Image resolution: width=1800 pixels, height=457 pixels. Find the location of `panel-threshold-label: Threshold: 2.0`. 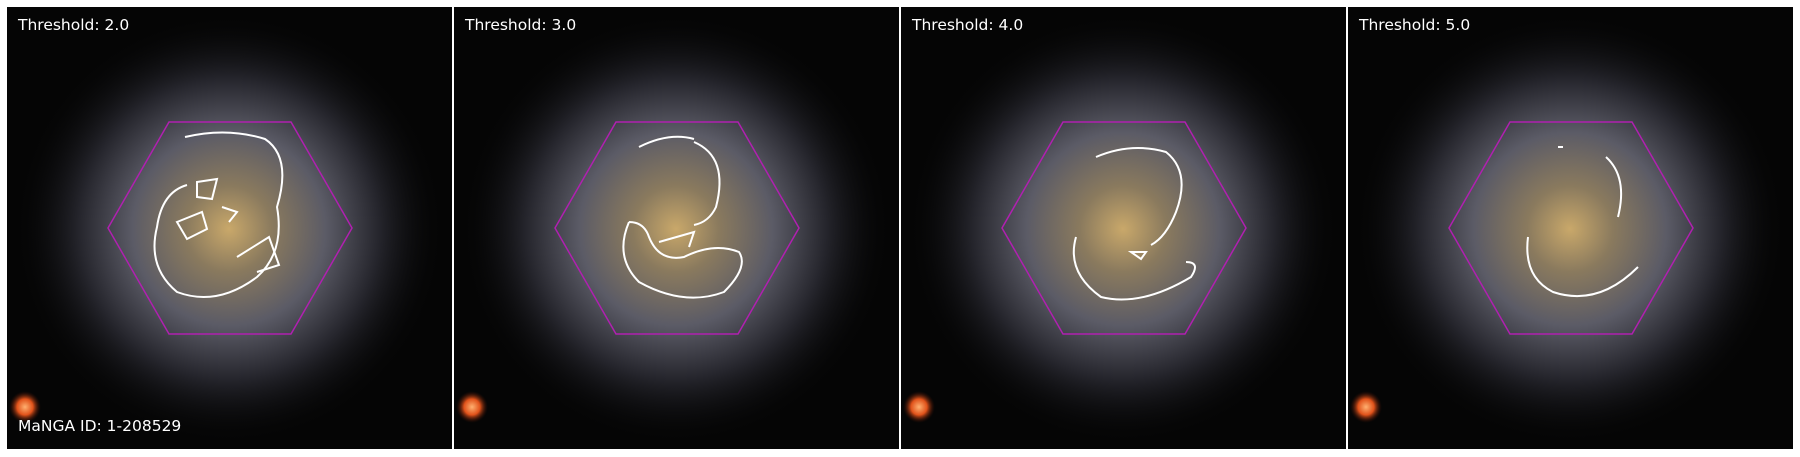

panel-threshold-label: Threshold: 2.0 is located at coordinates (74, 25).